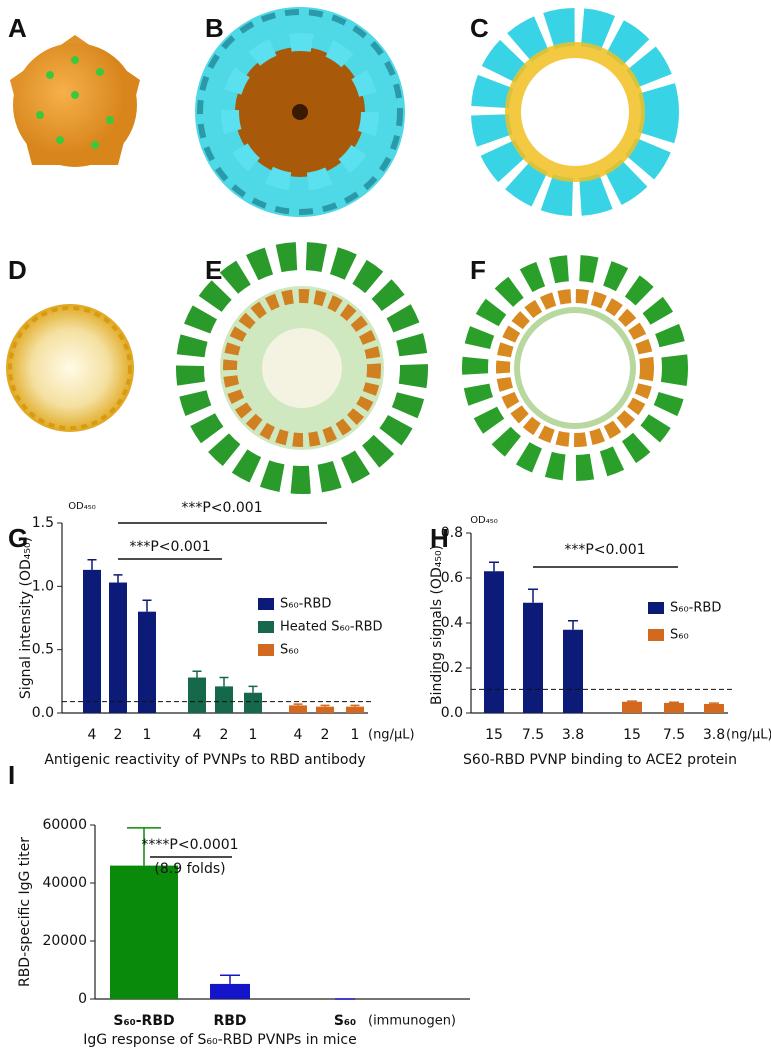 This screenshot has height=1050, width=771. I want to click on panel-label: F, so click(478, 270).